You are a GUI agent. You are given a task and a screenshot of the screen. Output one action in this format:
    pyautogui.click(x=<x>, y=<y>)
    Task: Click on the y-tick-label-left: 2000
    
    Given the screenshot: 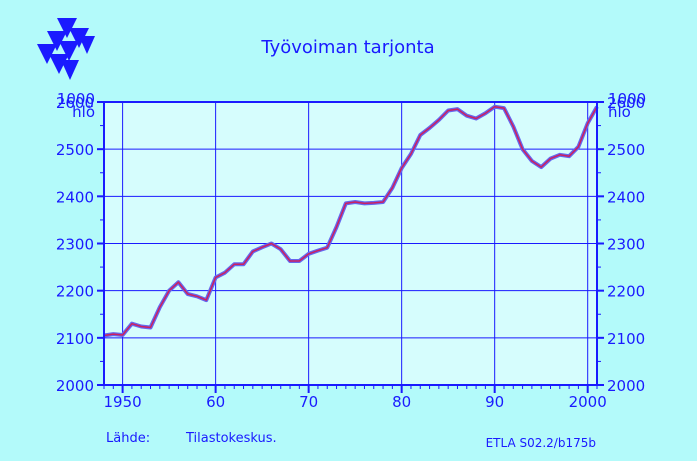 What is the action you would take?
    pyautogui.click(x=75, y=386)
    